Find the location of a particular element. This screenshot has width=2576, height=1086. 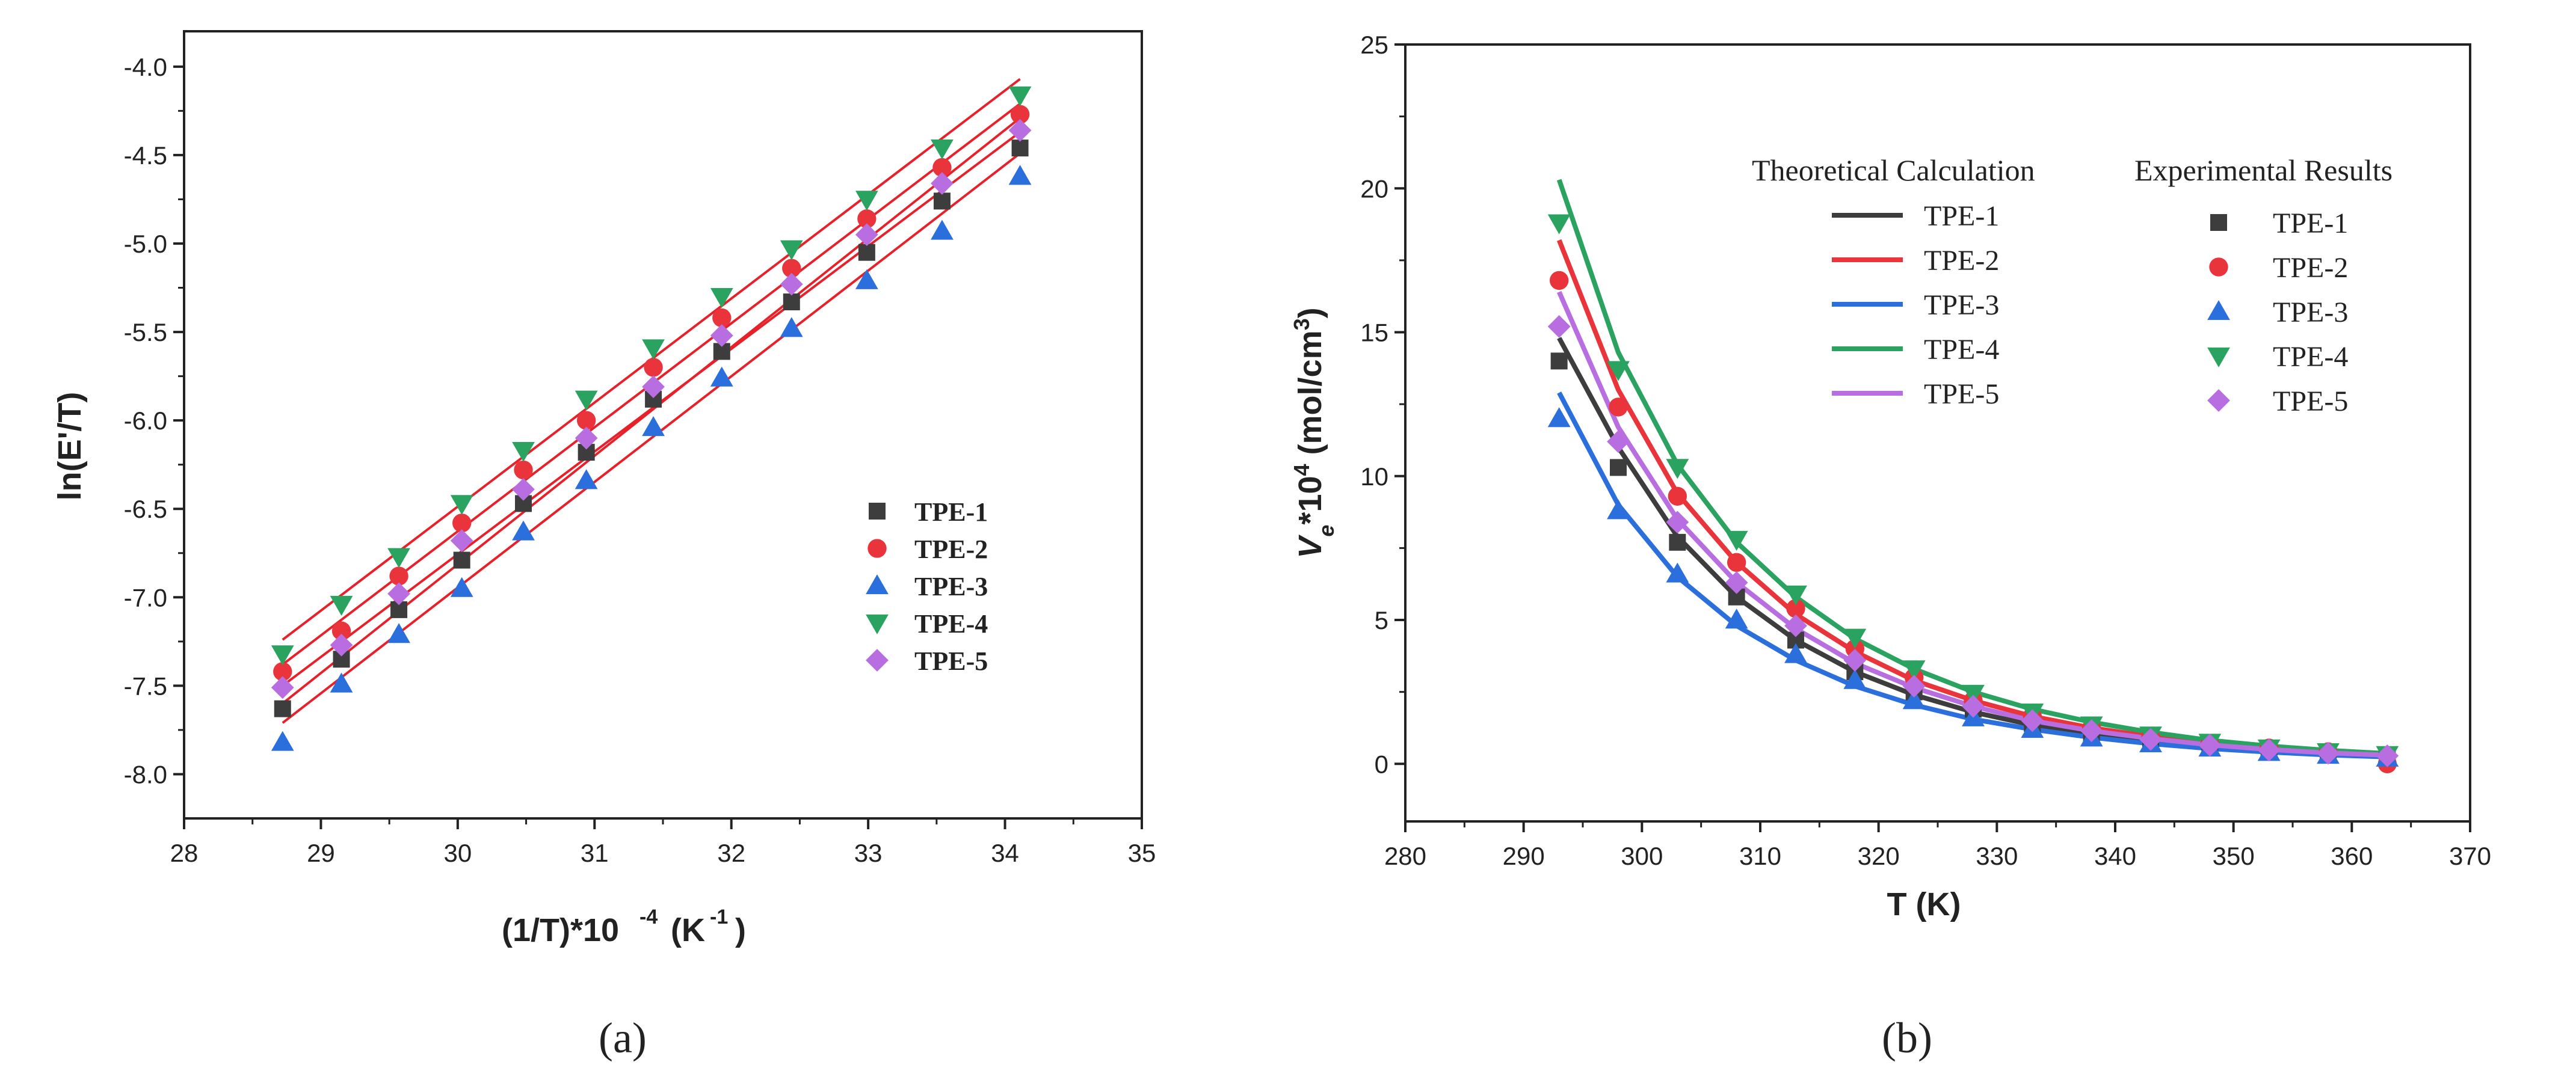

b-y-axis-label-part: *10 is located at coordinates (1310, 500).